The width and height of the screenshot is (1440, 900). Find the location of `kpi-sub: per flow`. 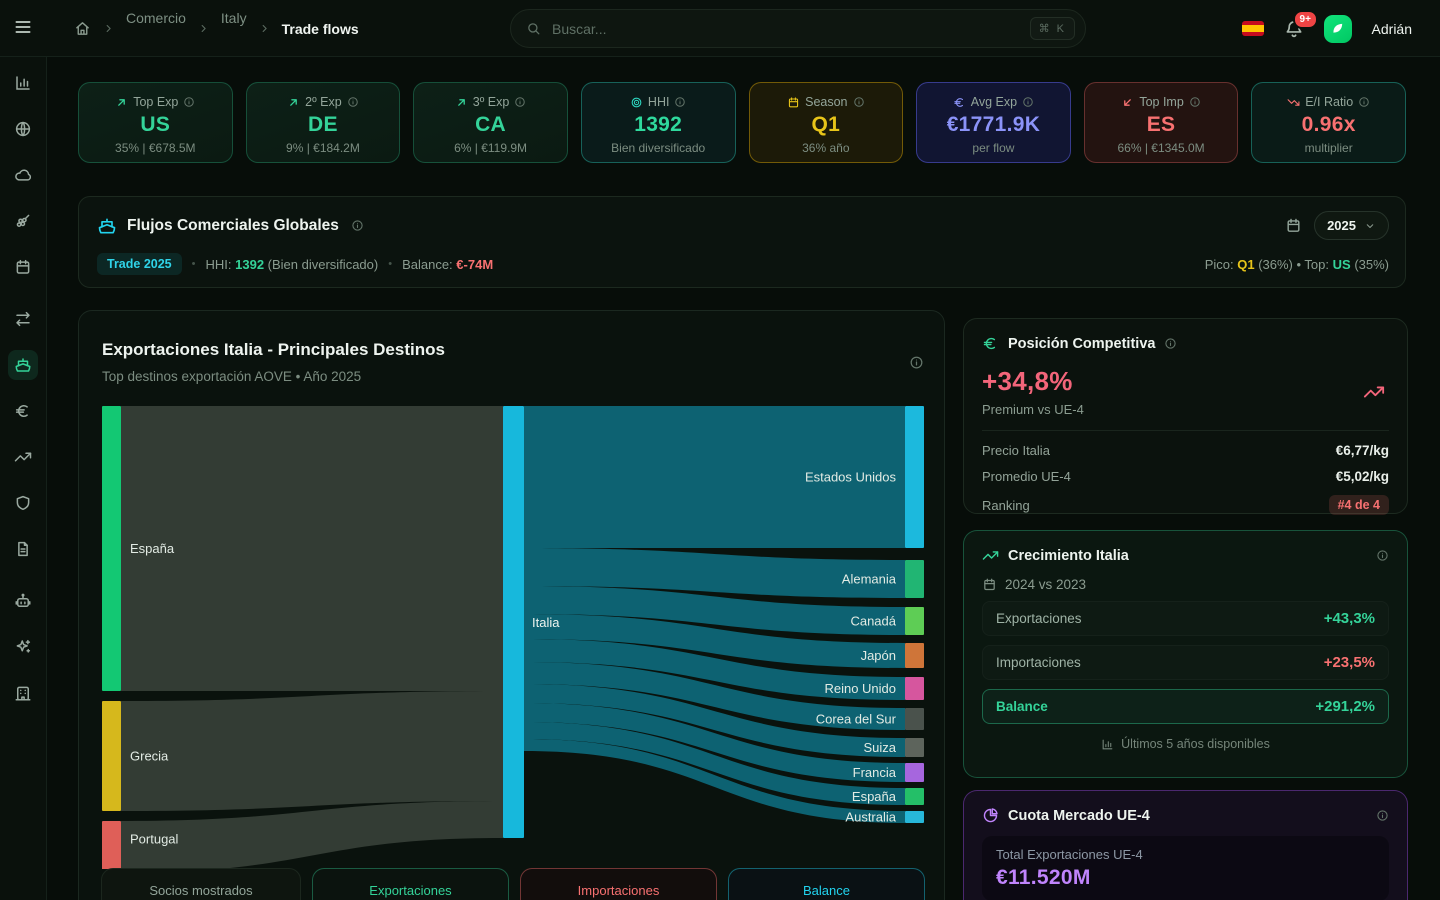

kpi-sub: per flow is located at coordinates (993, 148).